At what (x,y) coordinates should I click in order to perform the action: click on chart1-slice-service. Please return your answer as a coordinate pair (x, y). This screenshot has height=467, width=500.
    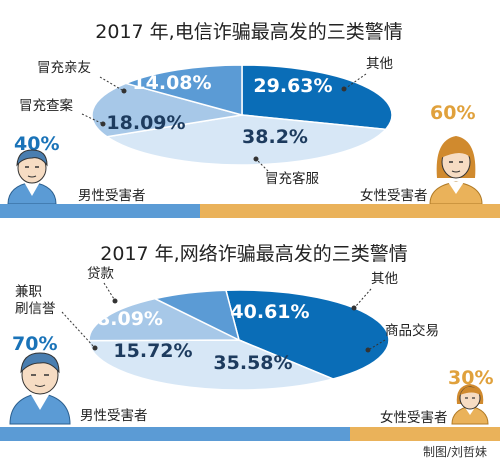
    Looking at the image, I should click on (246, 140).